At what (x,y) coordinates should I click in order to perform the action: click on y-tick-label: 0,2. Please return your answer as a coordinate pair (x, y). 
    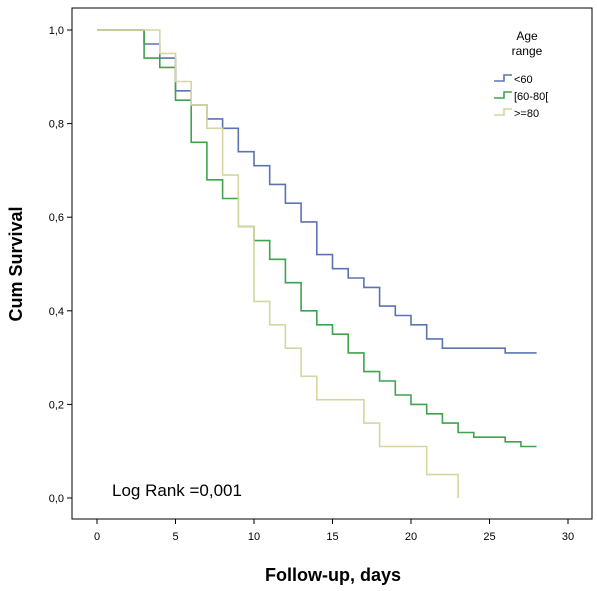
    Looking at the image, I should click on (56, 405).